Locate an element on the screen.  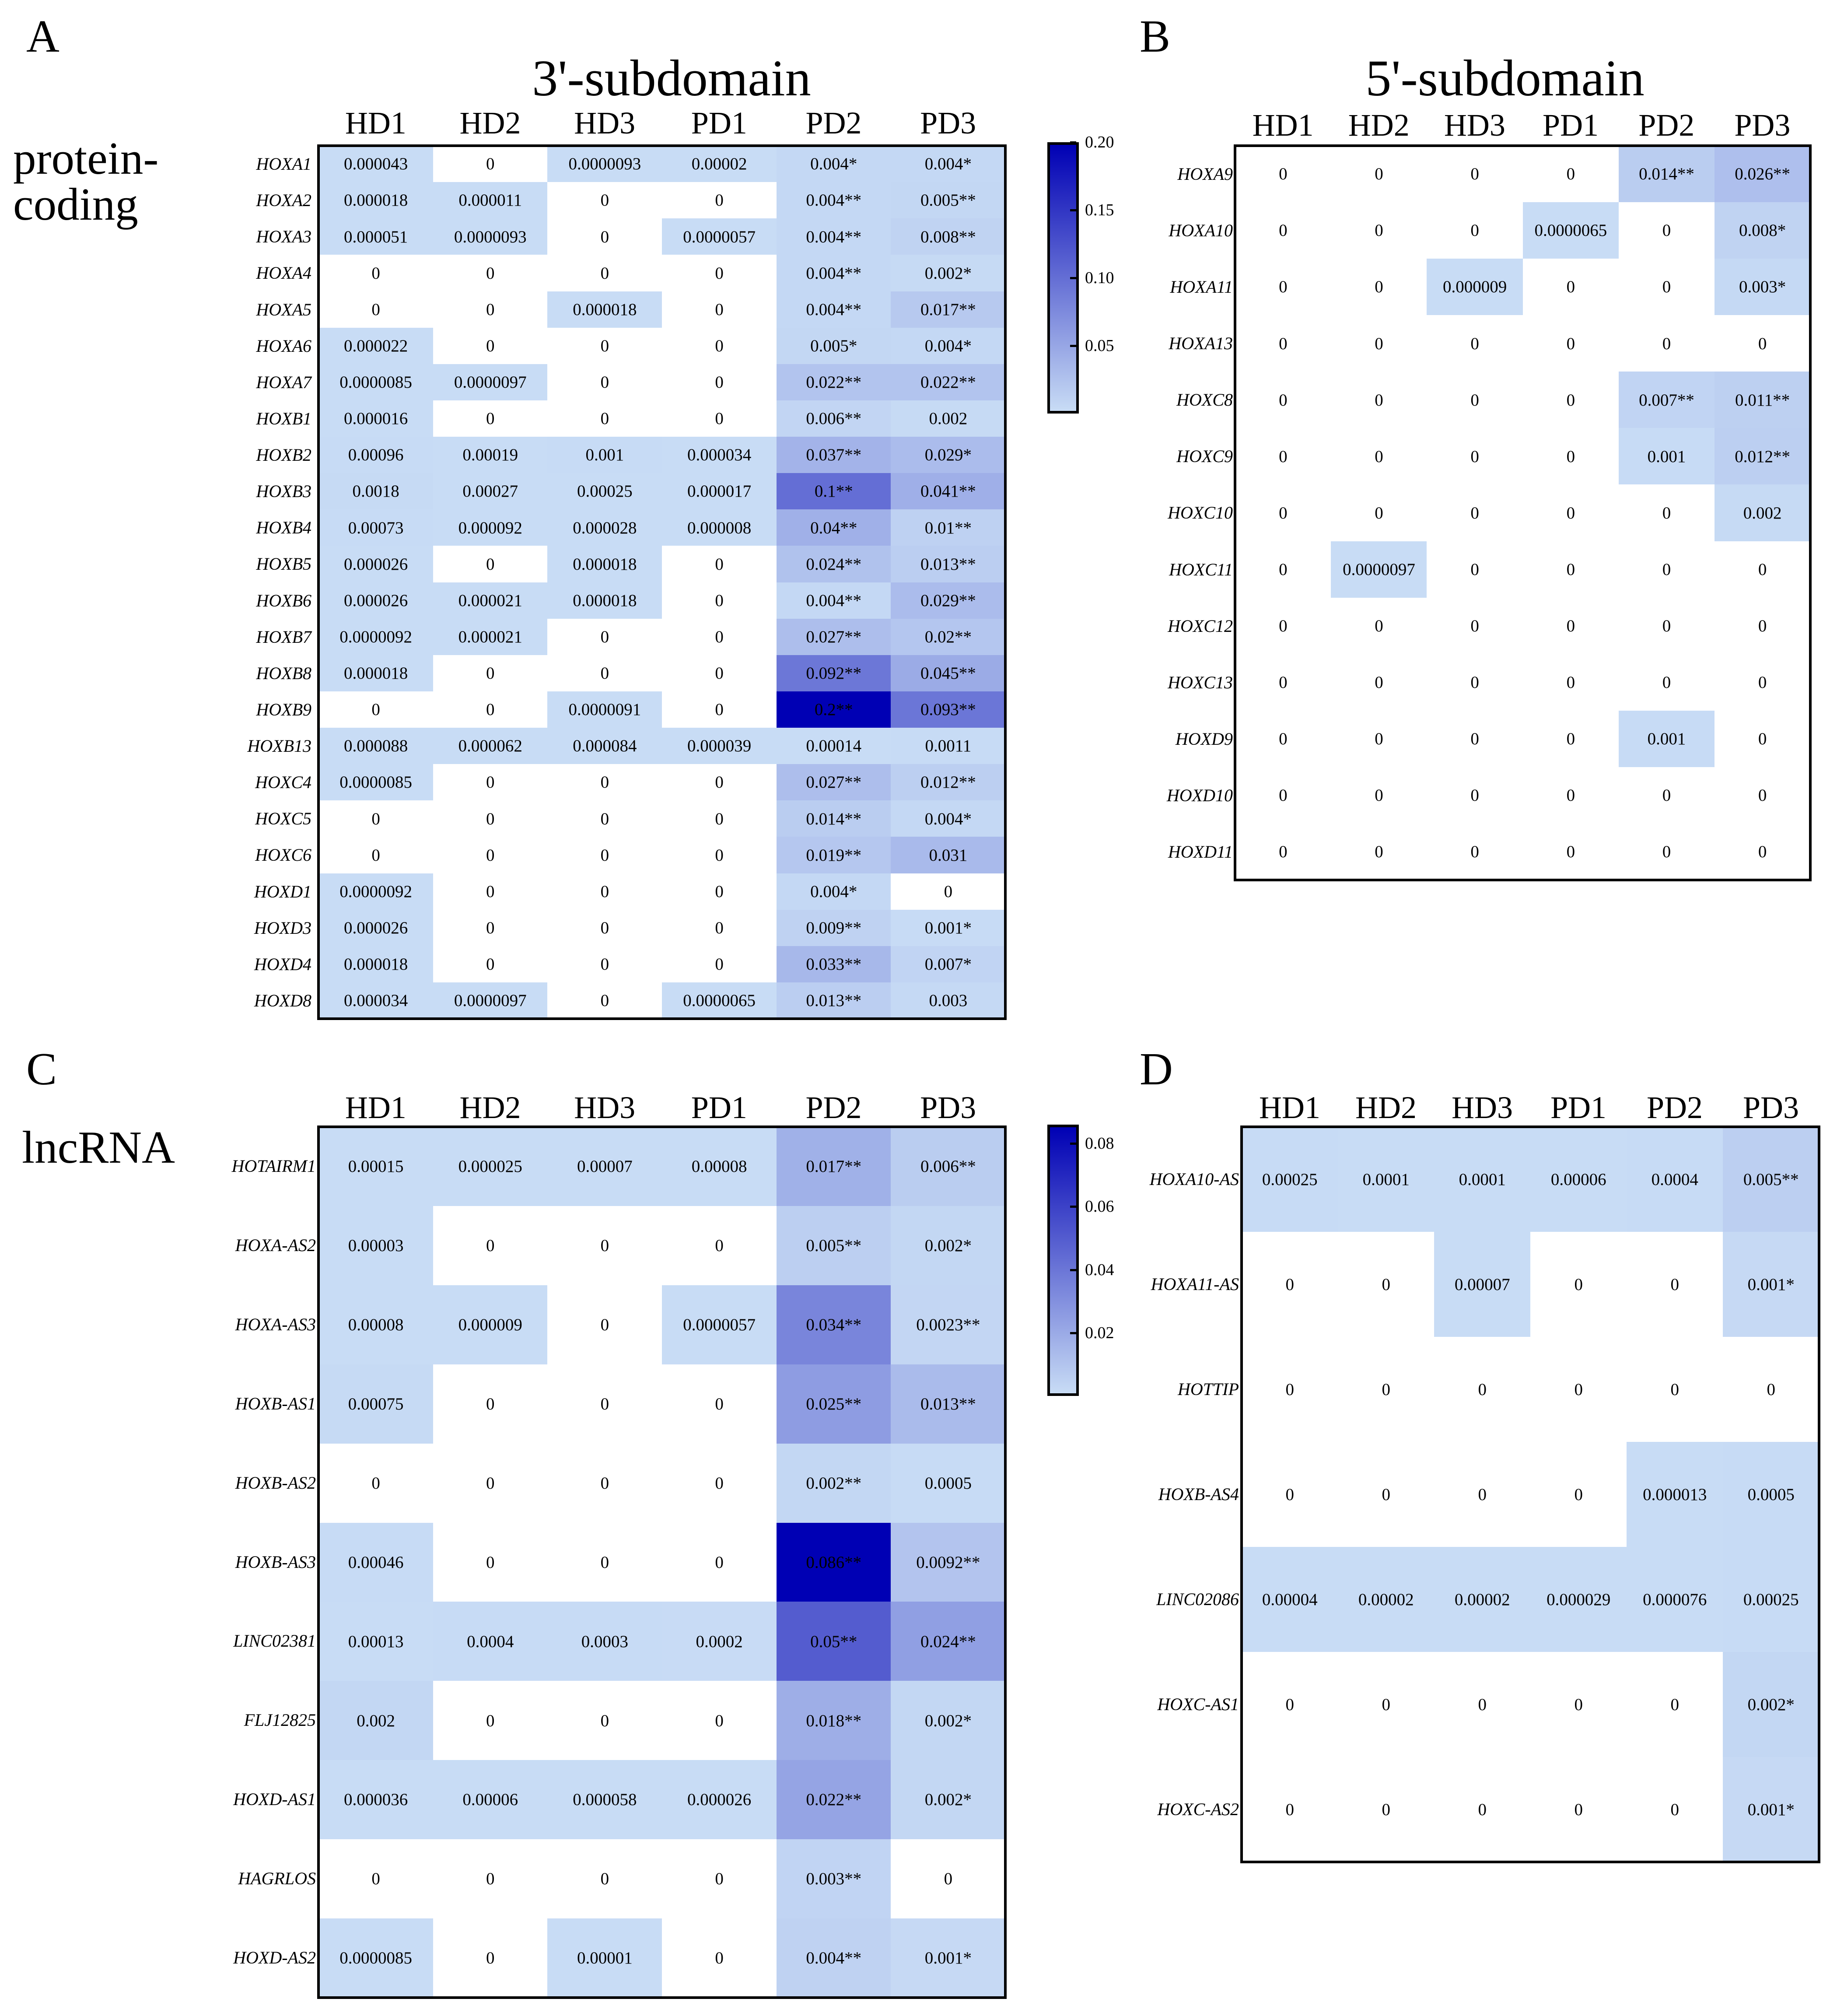
heatmap-cell: 0.00075 is located at coordinates (376, 1404).